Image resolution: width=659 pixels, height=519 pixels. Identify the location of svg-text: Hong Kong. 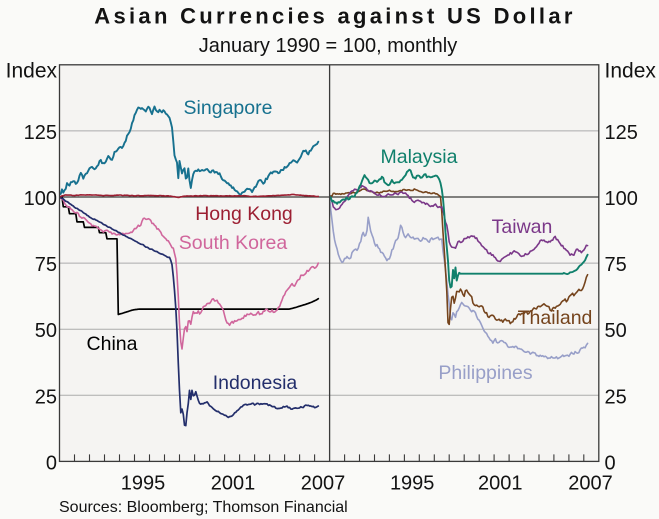
(244, 214).